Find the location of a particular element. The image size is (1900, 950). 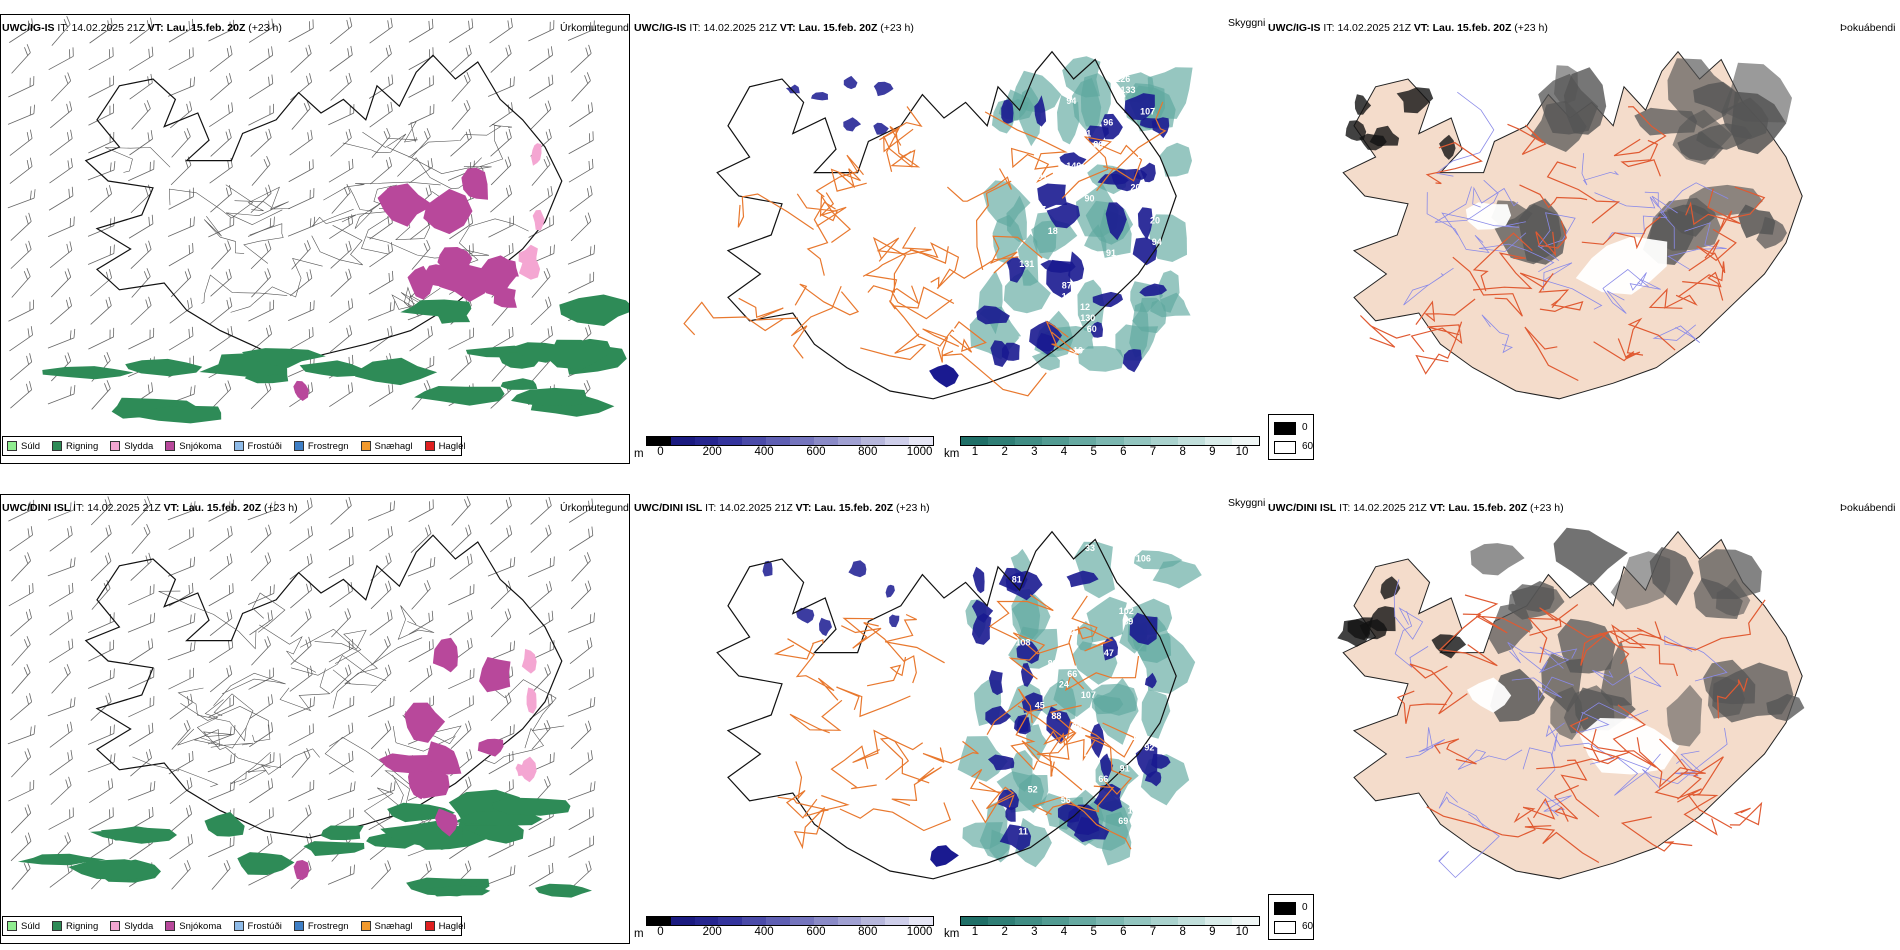

fog-shade is located at coordinates (1510, 629).